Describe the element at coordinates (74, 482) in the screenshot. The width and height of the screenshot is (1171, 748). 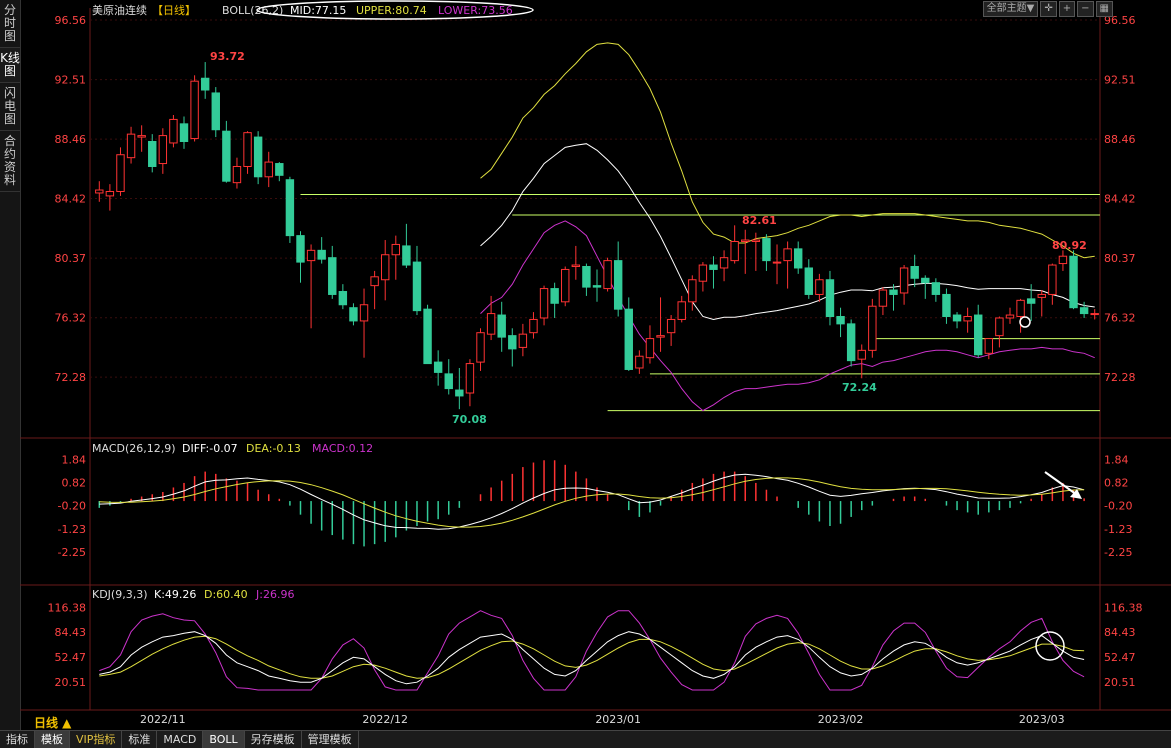
I see `macd-tick-left: 0.82` at that location.